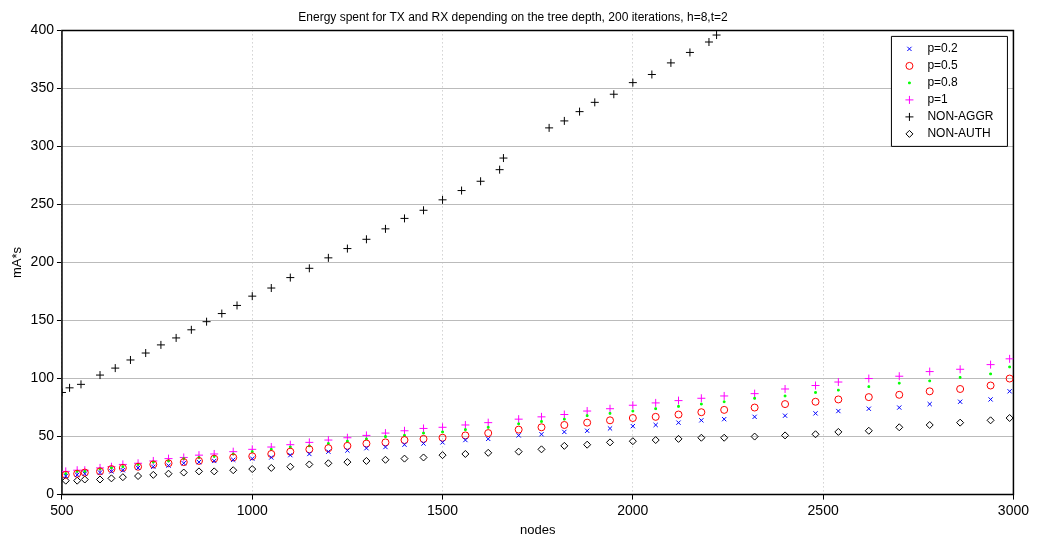 The width and height of the screenshot is (1040, 546). I want to click on legend-label: p=0.2, so click(943, 48).